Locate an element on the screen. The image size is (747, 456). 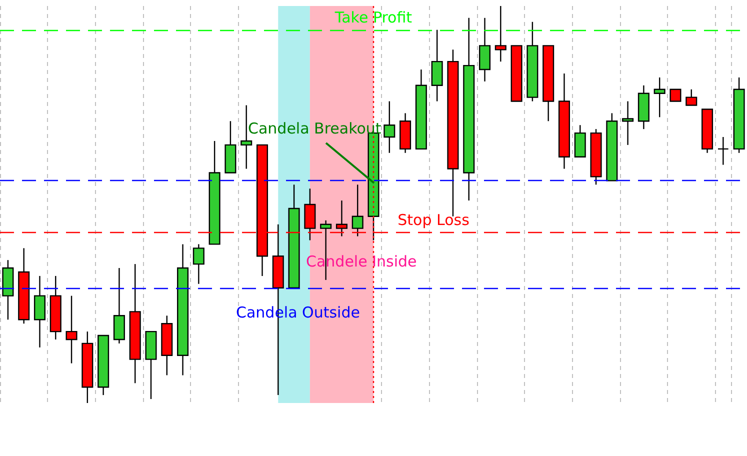
annotation: Candela Breakout is located at coordinates (315, 129).